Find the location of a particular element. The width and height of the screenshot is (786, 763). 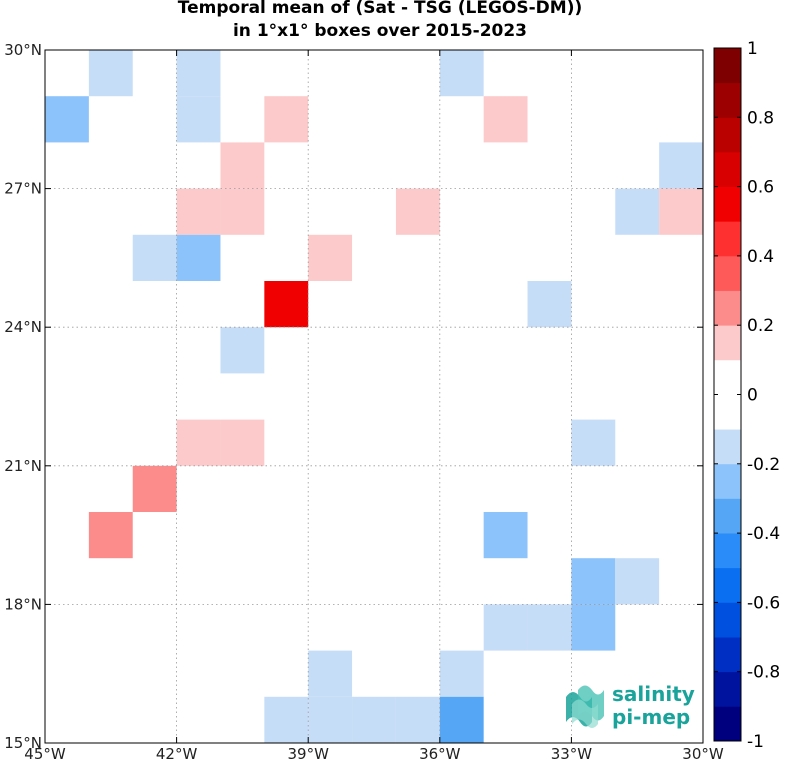

x-tick-label-0: 45°W is located at coordinates (45, 754).